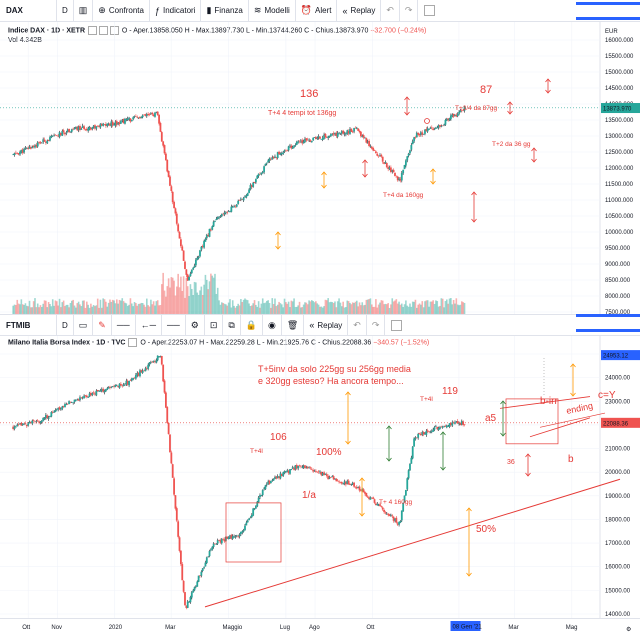  What do you see at coordinates (223, 11) in the screenshot?
I see `finance-button: ▮ Finanza` at bounding box center [223, 11].